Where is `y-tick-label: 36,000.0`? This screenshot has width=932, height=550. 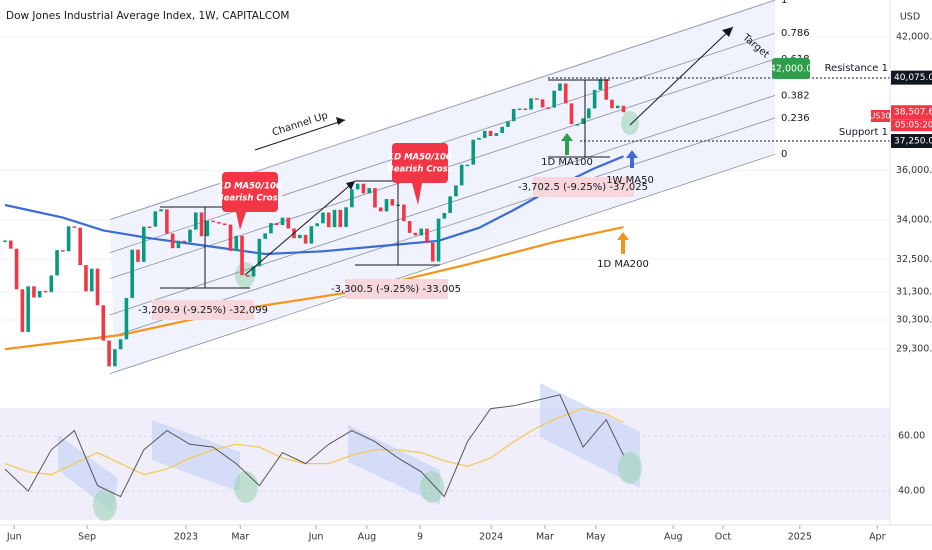
y-tick-label: 36,000.0 is located at coordinates (914, 170).